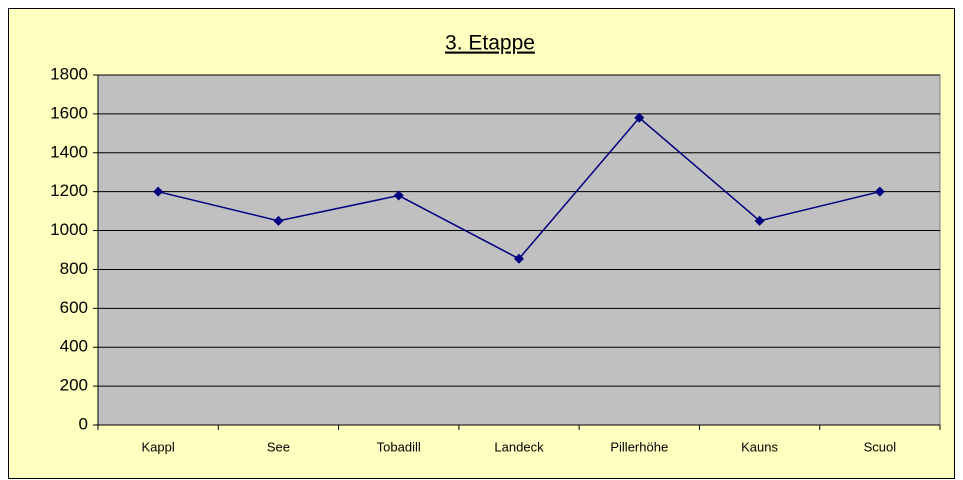  What do you see at coordinates (74, 346) in the screenshot?
I see `y-tick-label: 400` at bounding box center [74, 346].